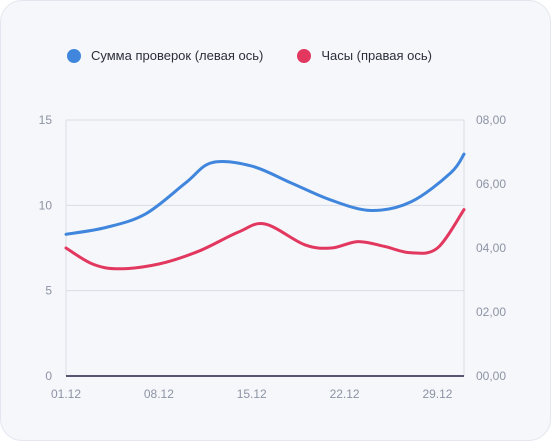  What do you see at coordinates (376, 55) in the screenshot?
I see `legend-label-hours: Часы (правая ось)` at bounding box center [376, 55].